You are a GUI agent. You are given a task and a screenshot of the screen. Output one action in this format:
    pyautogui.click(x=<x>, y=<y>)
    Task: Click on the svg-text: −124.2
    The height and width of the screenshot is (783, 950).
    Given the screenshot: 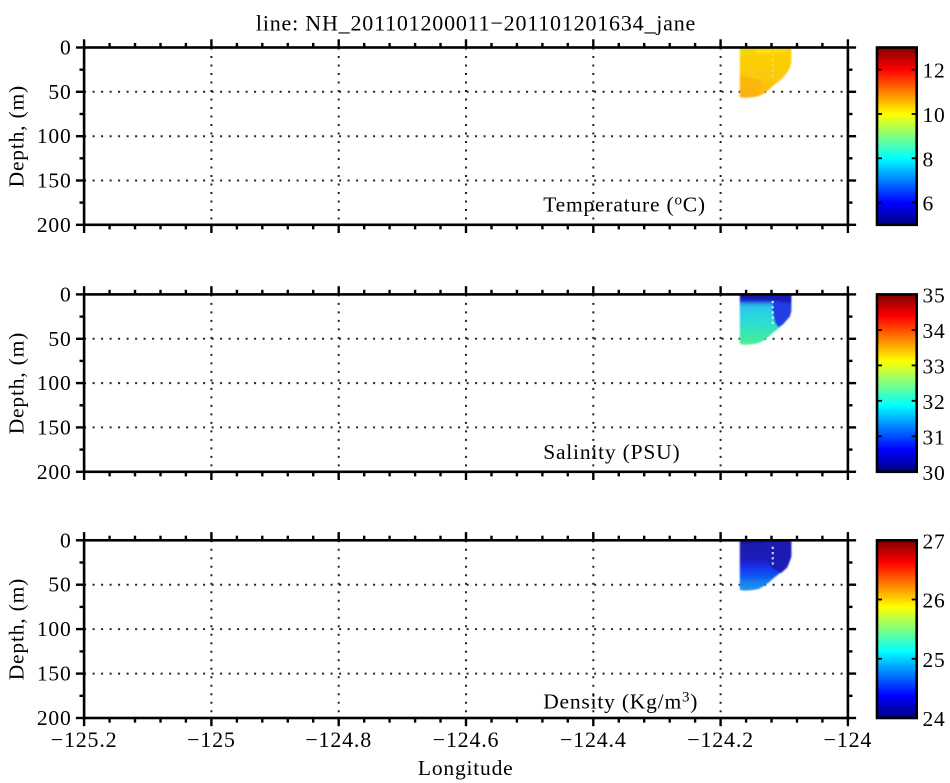 What is the action you would take?
    pyautogui.click(x=720, y=739)
    